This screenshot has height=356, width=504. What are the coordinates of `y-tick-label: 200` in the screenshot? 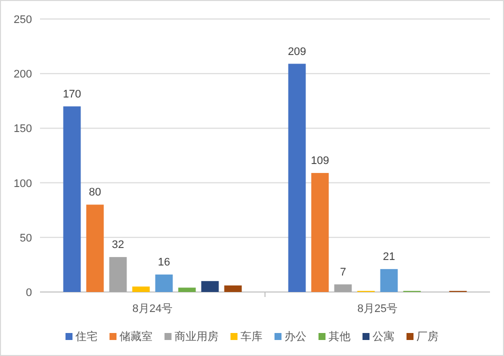 It's located at (23, 74).